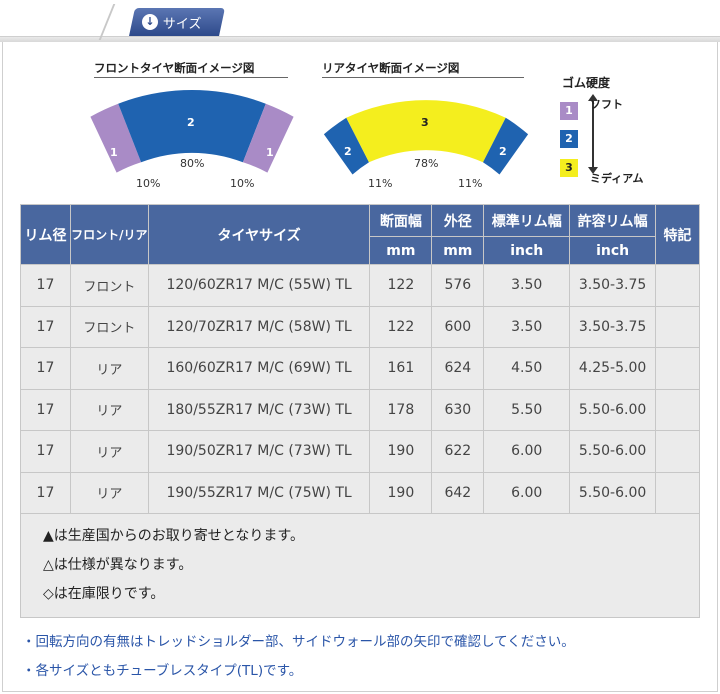 Image resolution: width=720 pixels, height=694 pixels. I want to click on cell-outer-diameter: 622, so click(458, 451).